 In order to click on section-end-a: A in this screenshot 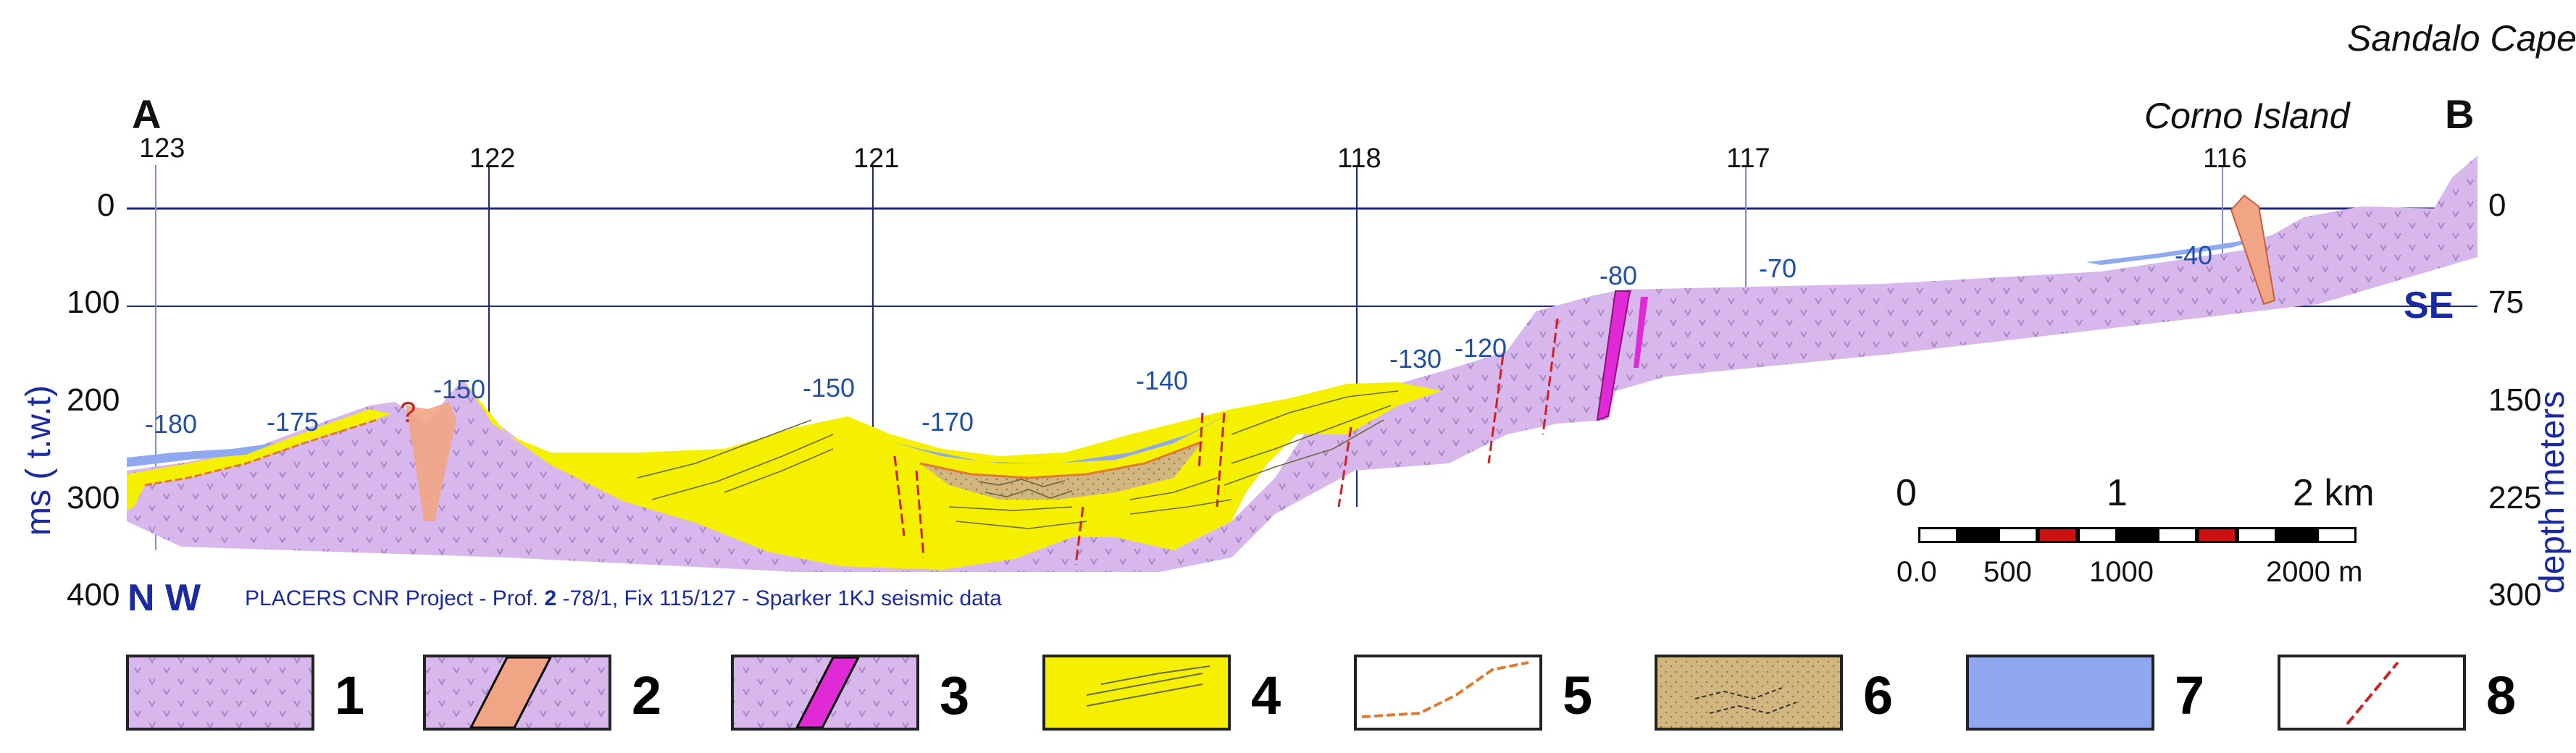, I will do `click(147, 114)`.